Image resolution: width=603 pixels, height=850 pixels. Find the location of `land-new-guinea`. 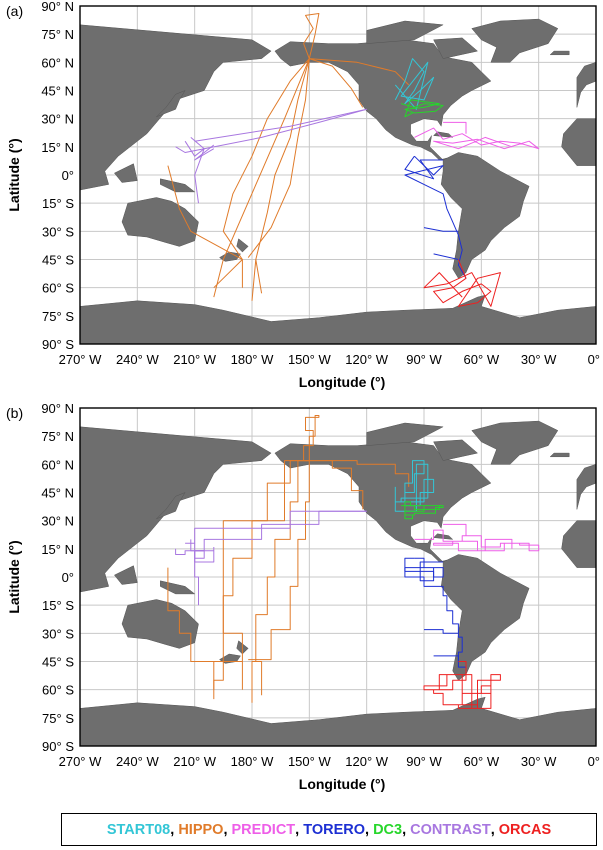

land-new-guinea is located at coordinates (178, 587).